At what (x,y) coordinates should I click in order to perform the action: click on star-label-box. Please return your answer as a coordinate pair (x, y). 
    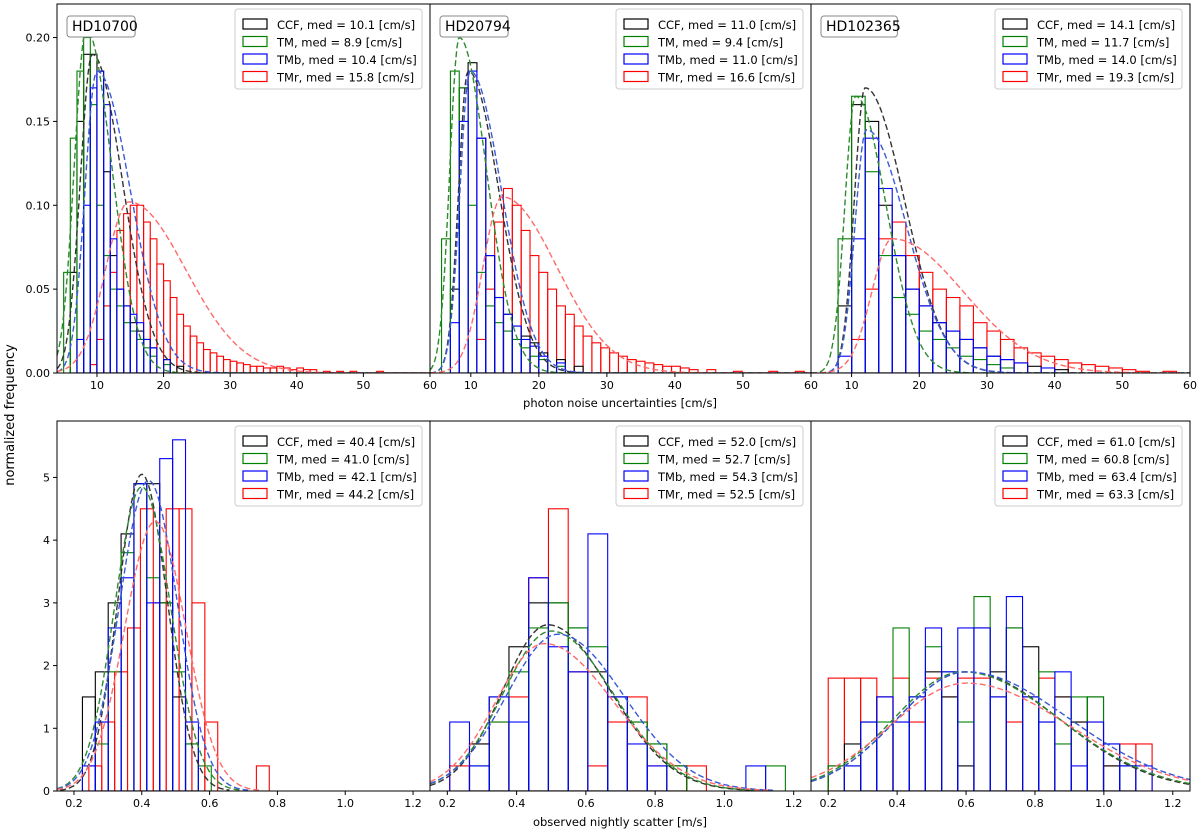
    Looking at the image, I should click on (859, 26).